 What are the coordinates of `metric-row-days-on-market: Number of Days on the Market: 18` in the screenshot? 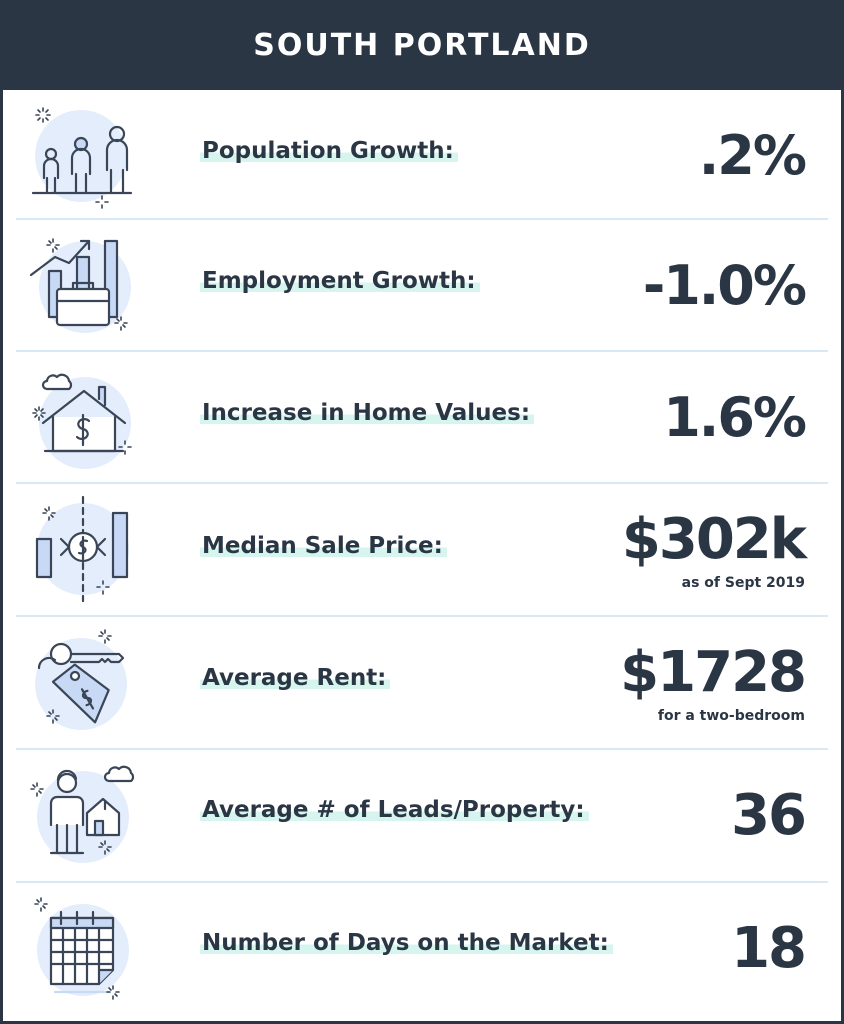 It's located at (422, 950).